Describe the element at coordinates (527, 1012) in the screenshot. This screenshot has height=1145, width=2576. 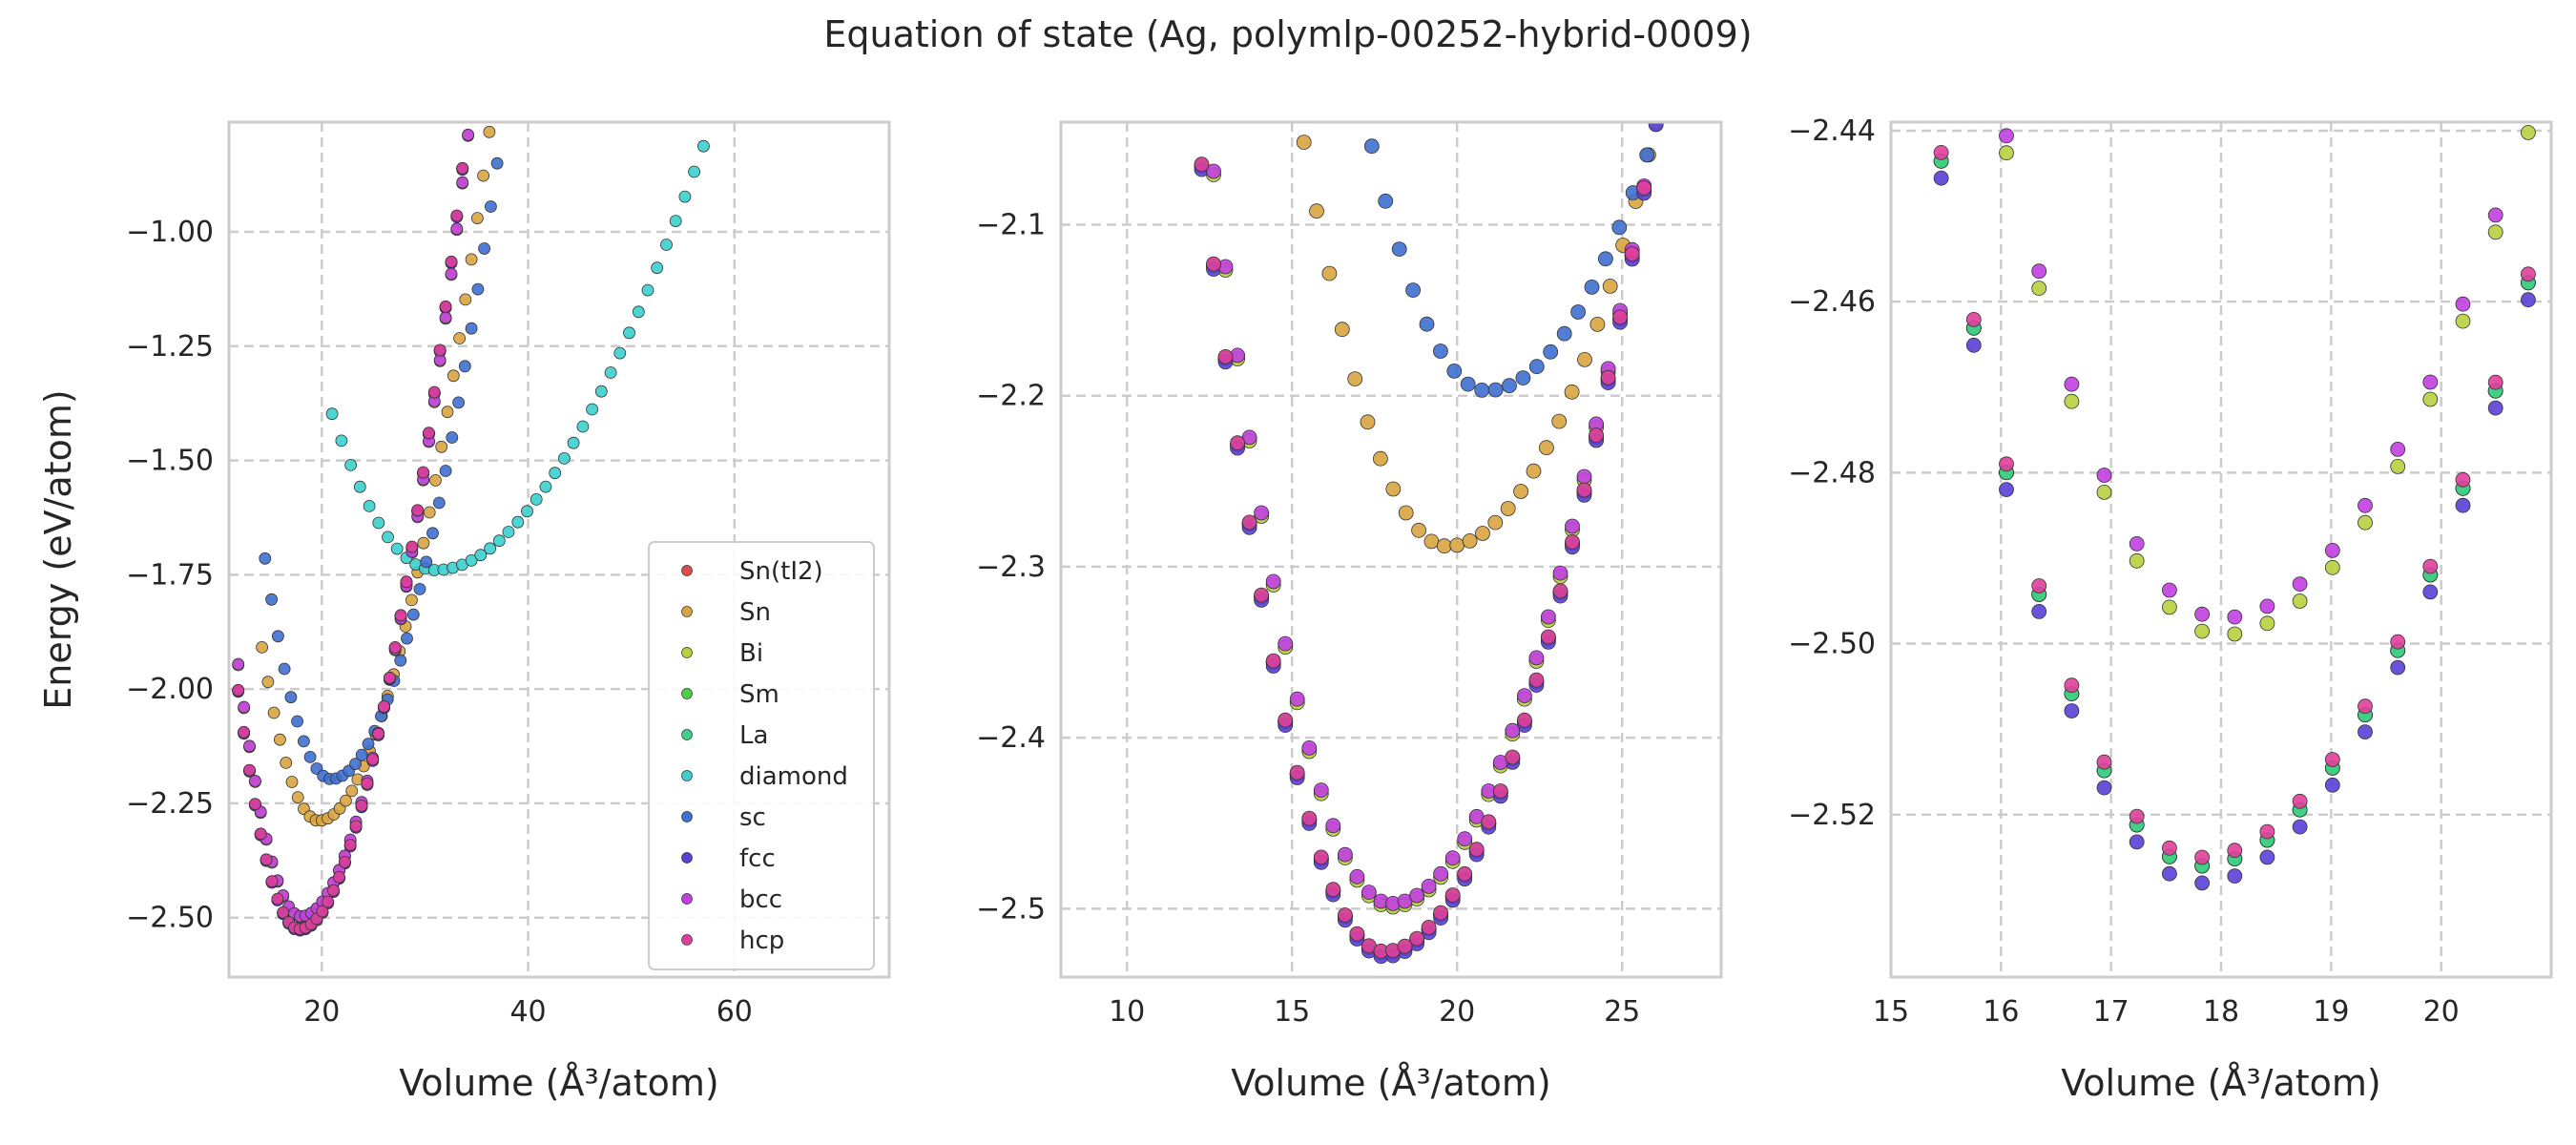
I see `x-tick-label: 40` at that location.